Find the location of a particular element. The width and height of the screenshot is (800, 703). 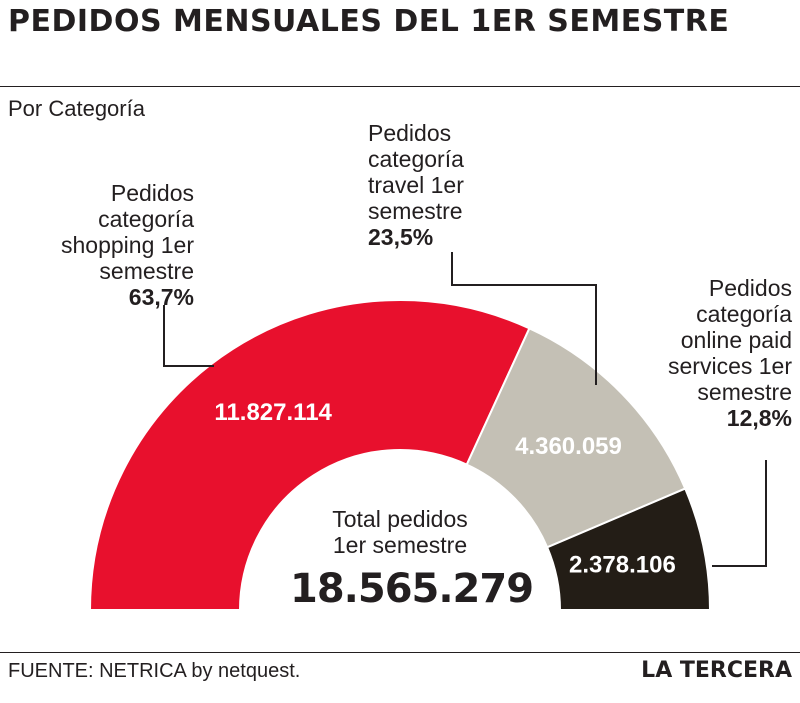

leader-line-shopping is located at coordinates (188, 336).